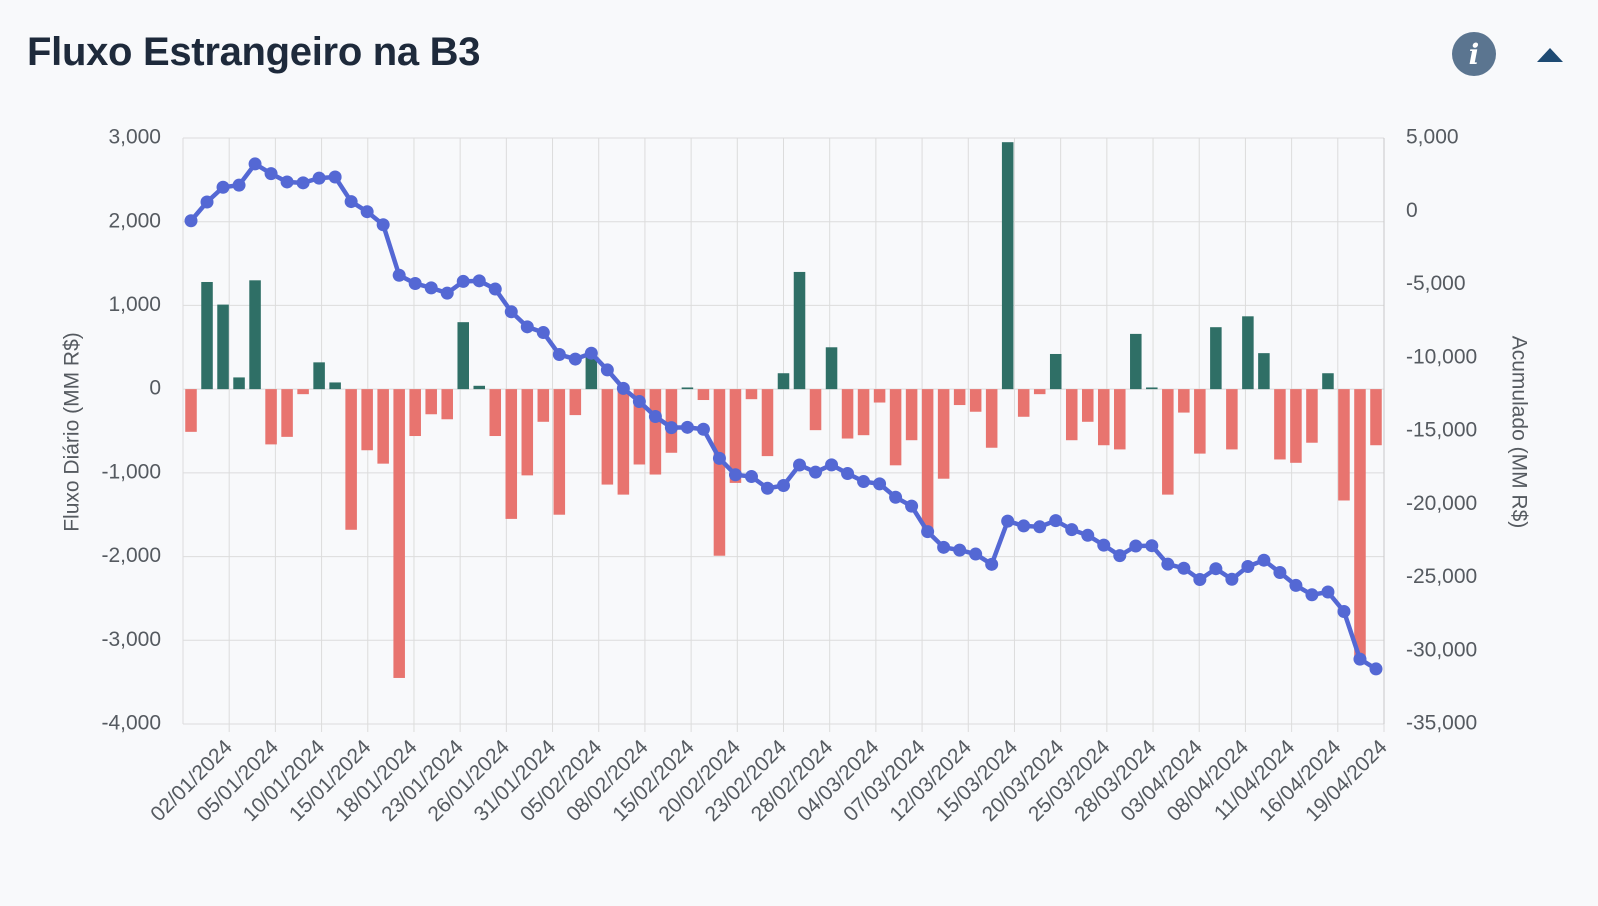  I want to click on y2-tick-label: -35,000, so click(1441, 723).